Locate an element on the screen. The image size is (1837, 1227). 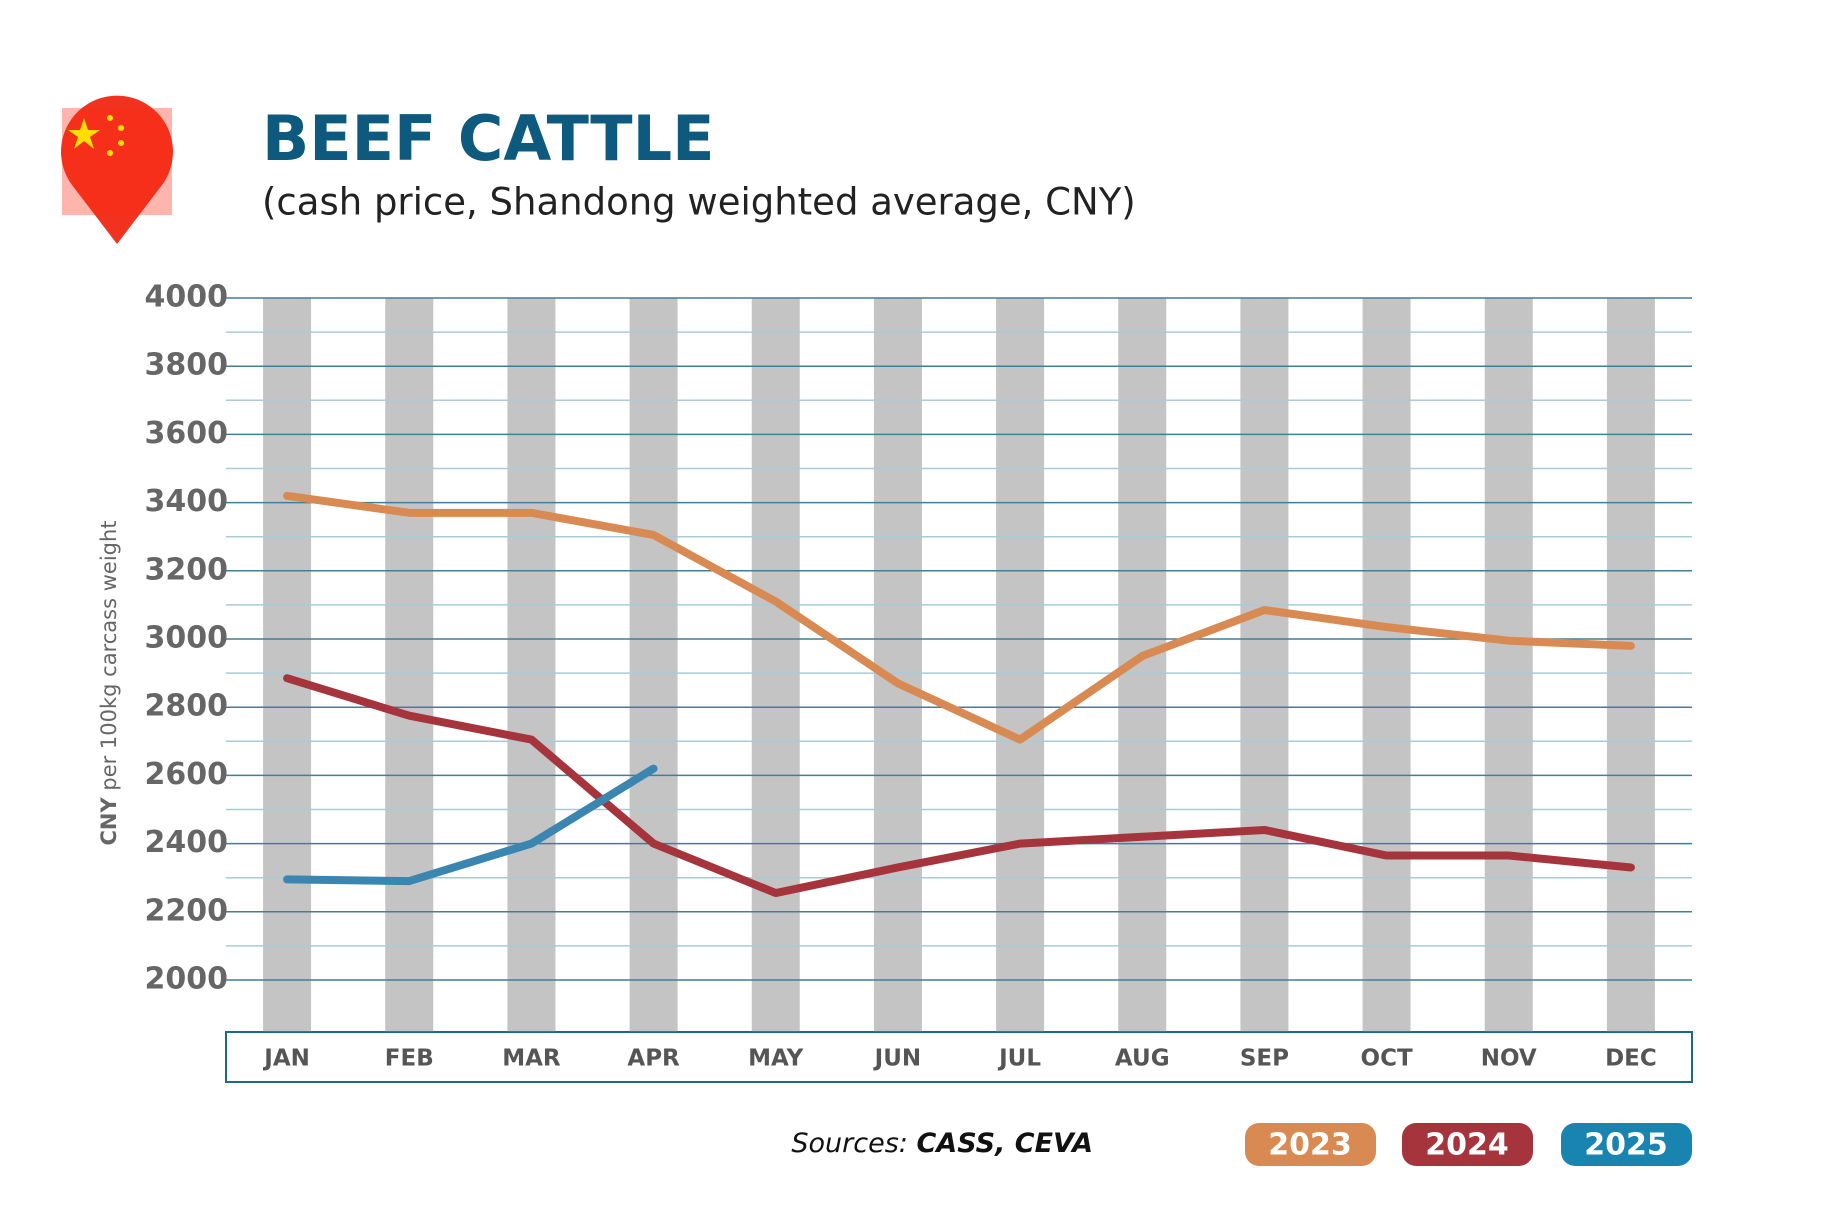
legend-label: 2025 is located at coordinates (1626, 1145).